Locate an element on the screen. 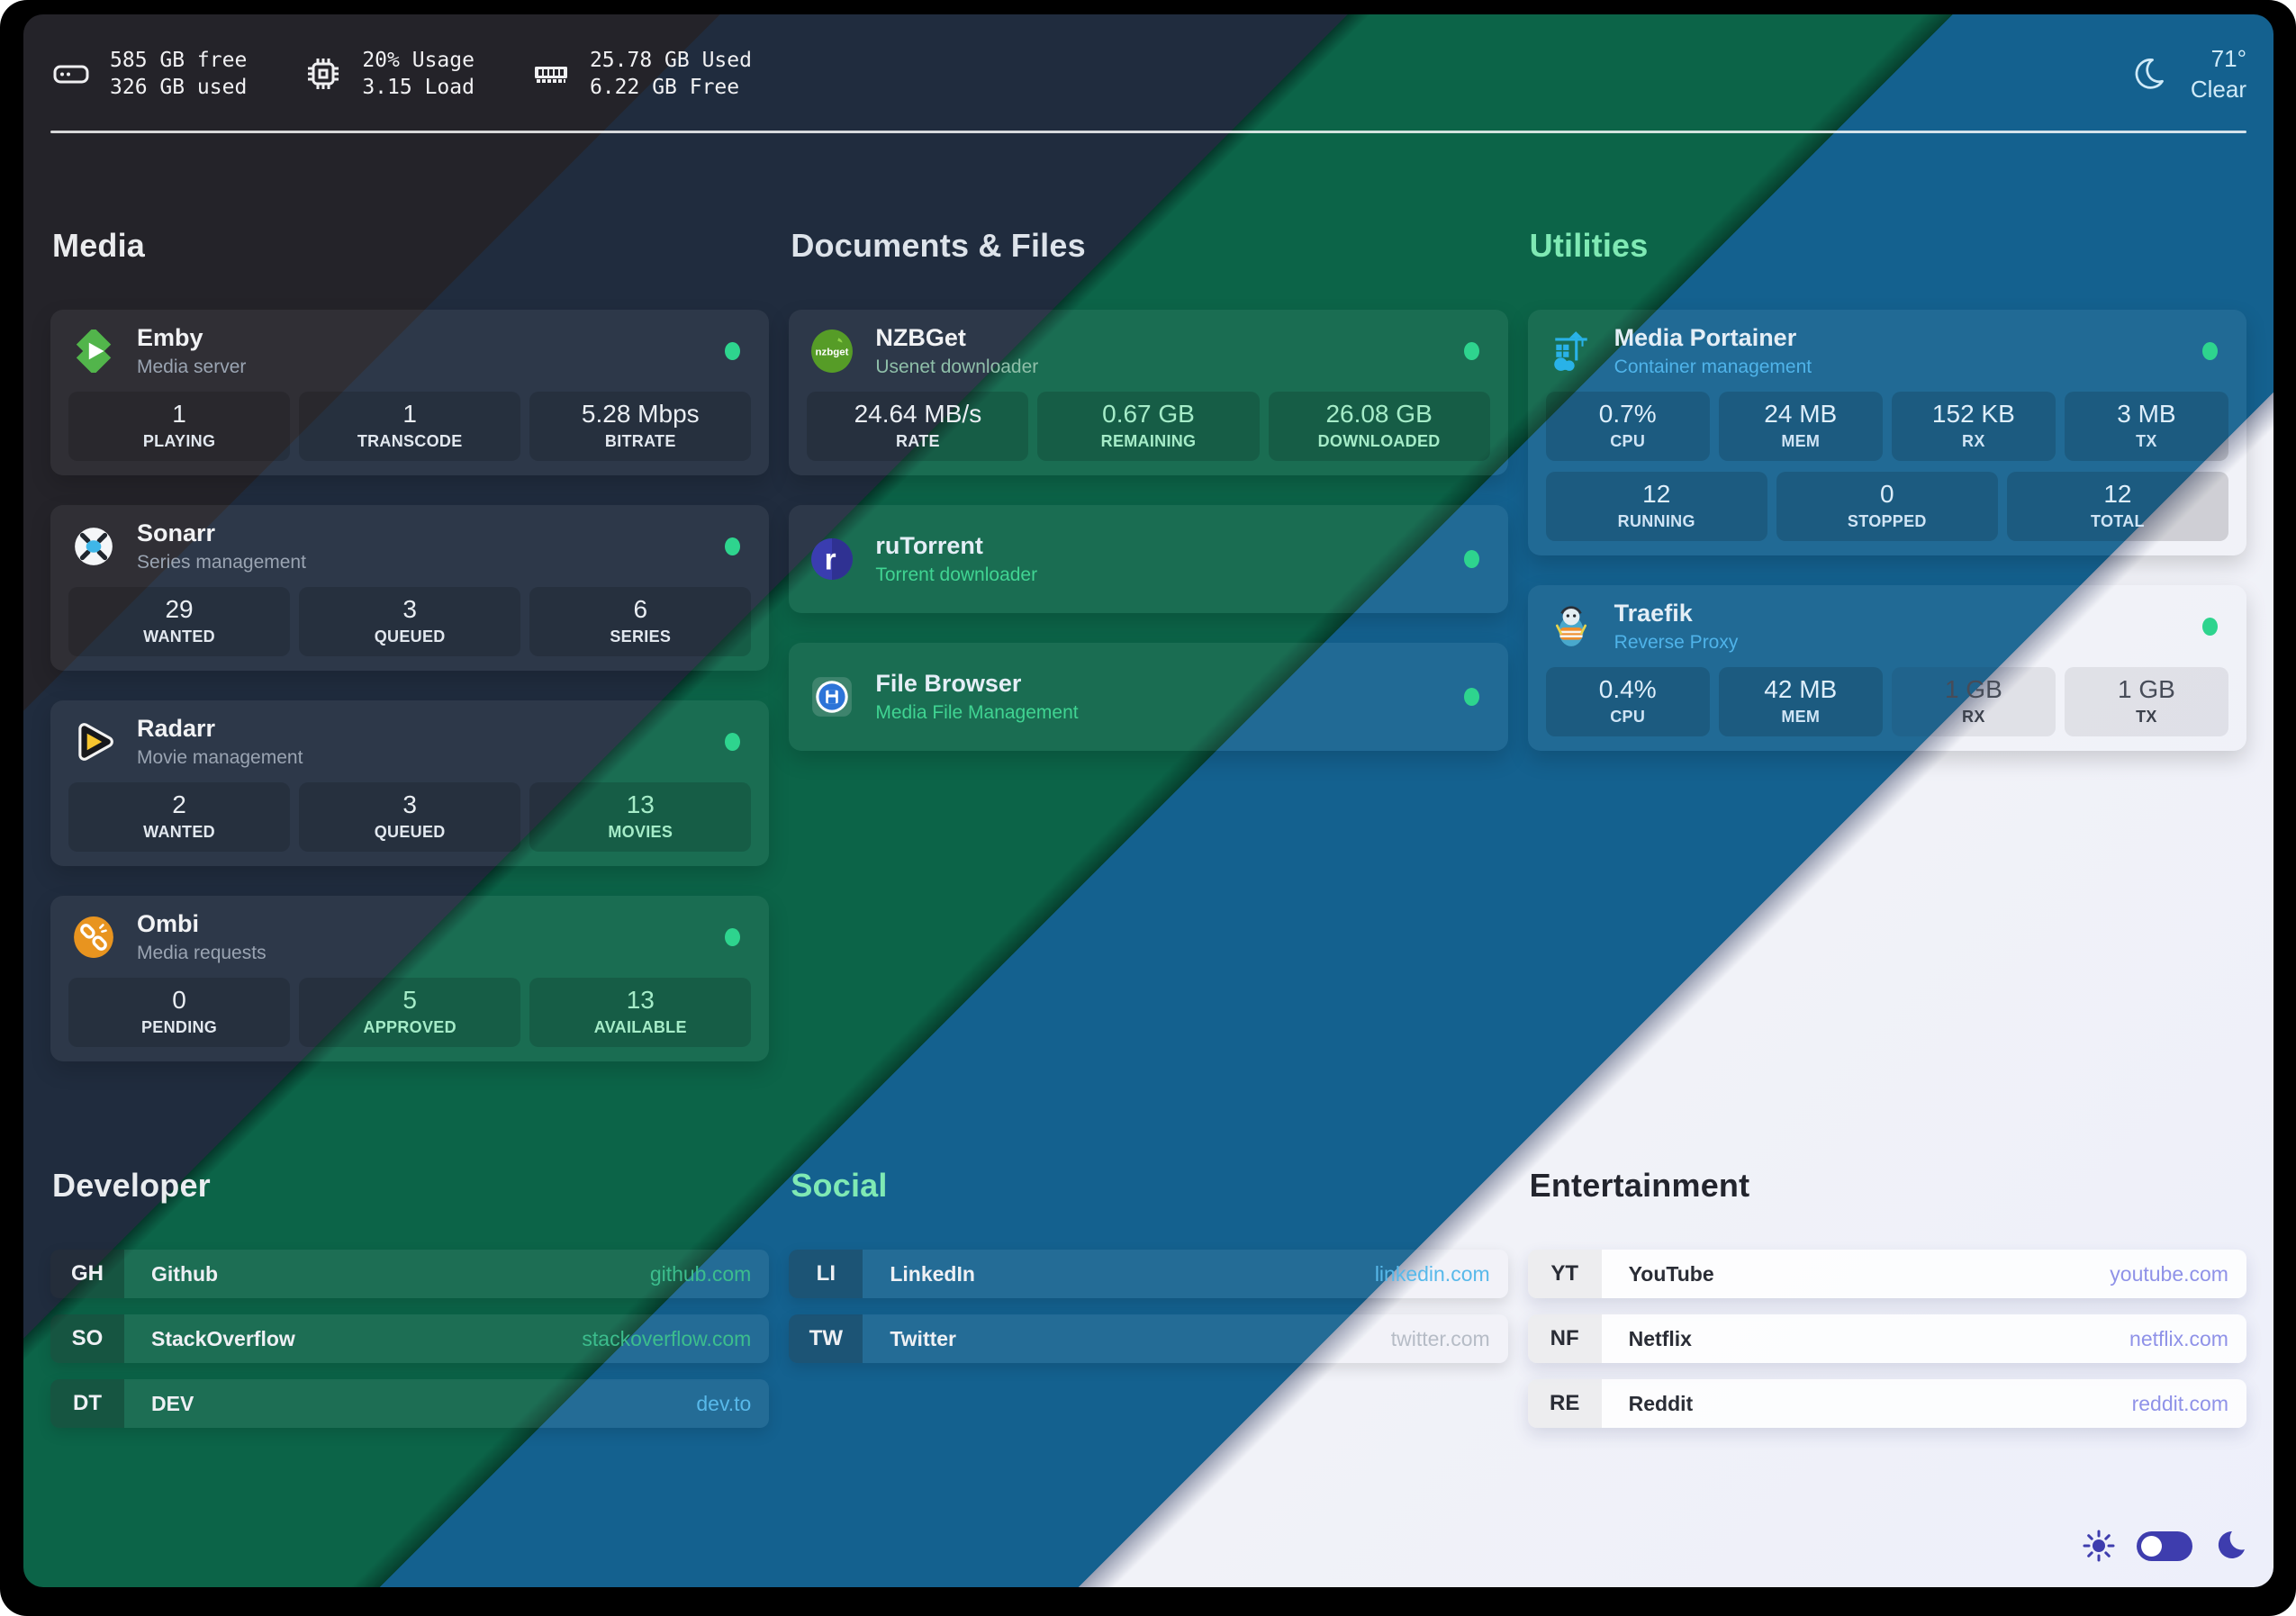 This screenshot has height=1616, width=2296. stat-mem: 24 MB MEM is located at coordinates (1800, 426).